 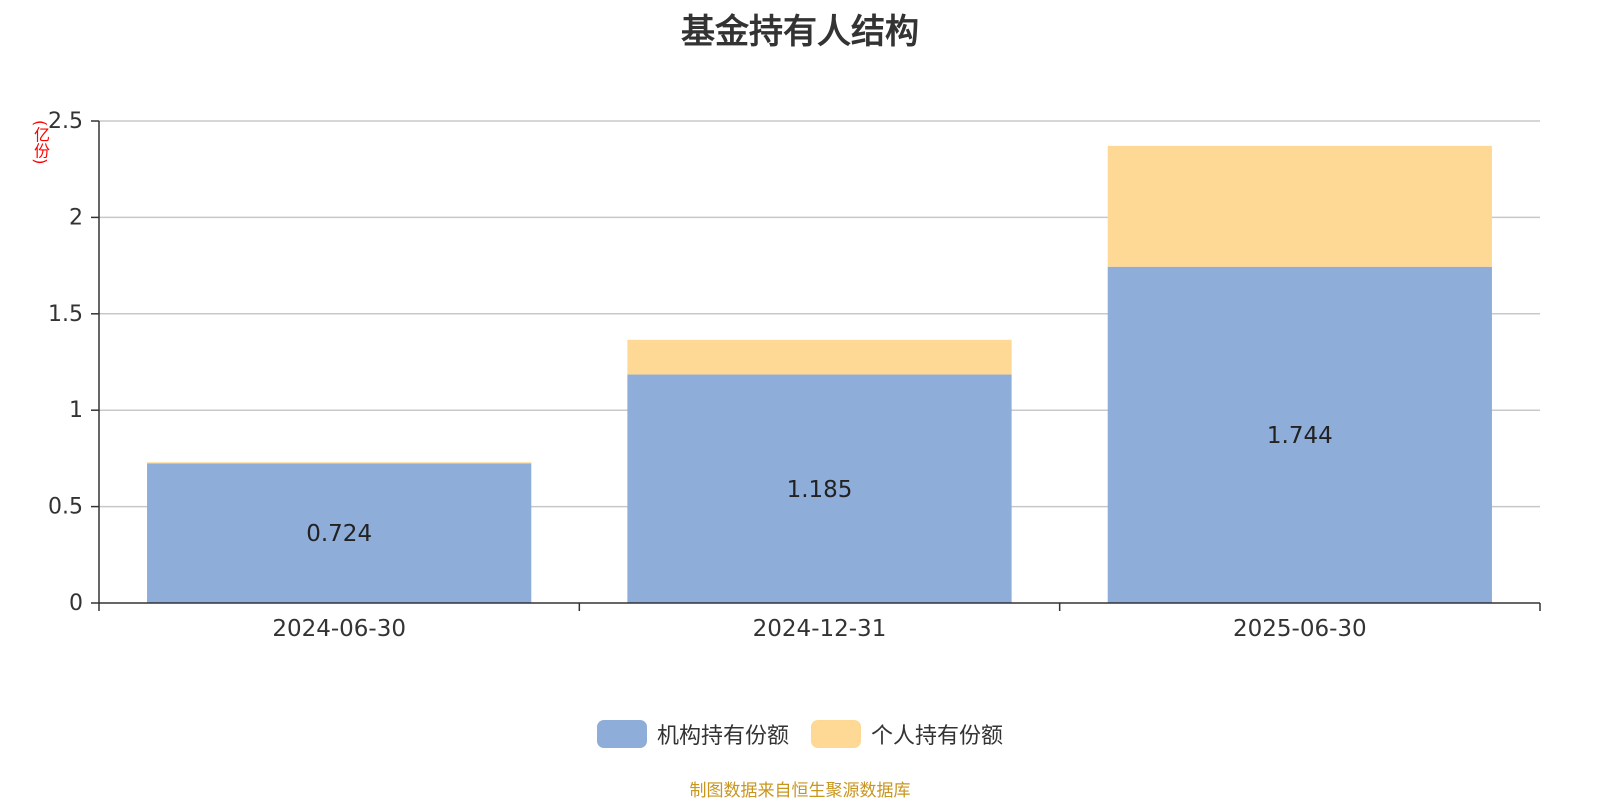 I want to click on y-tick-label: 1.5, so click(x=65, y=314).